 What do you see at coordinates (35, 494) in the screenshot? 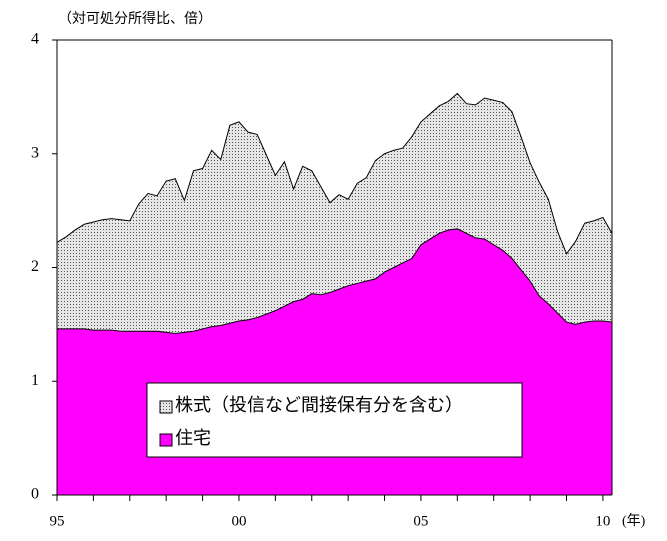
I see `y-tick-label: 0` at bounding box center [35, 494].